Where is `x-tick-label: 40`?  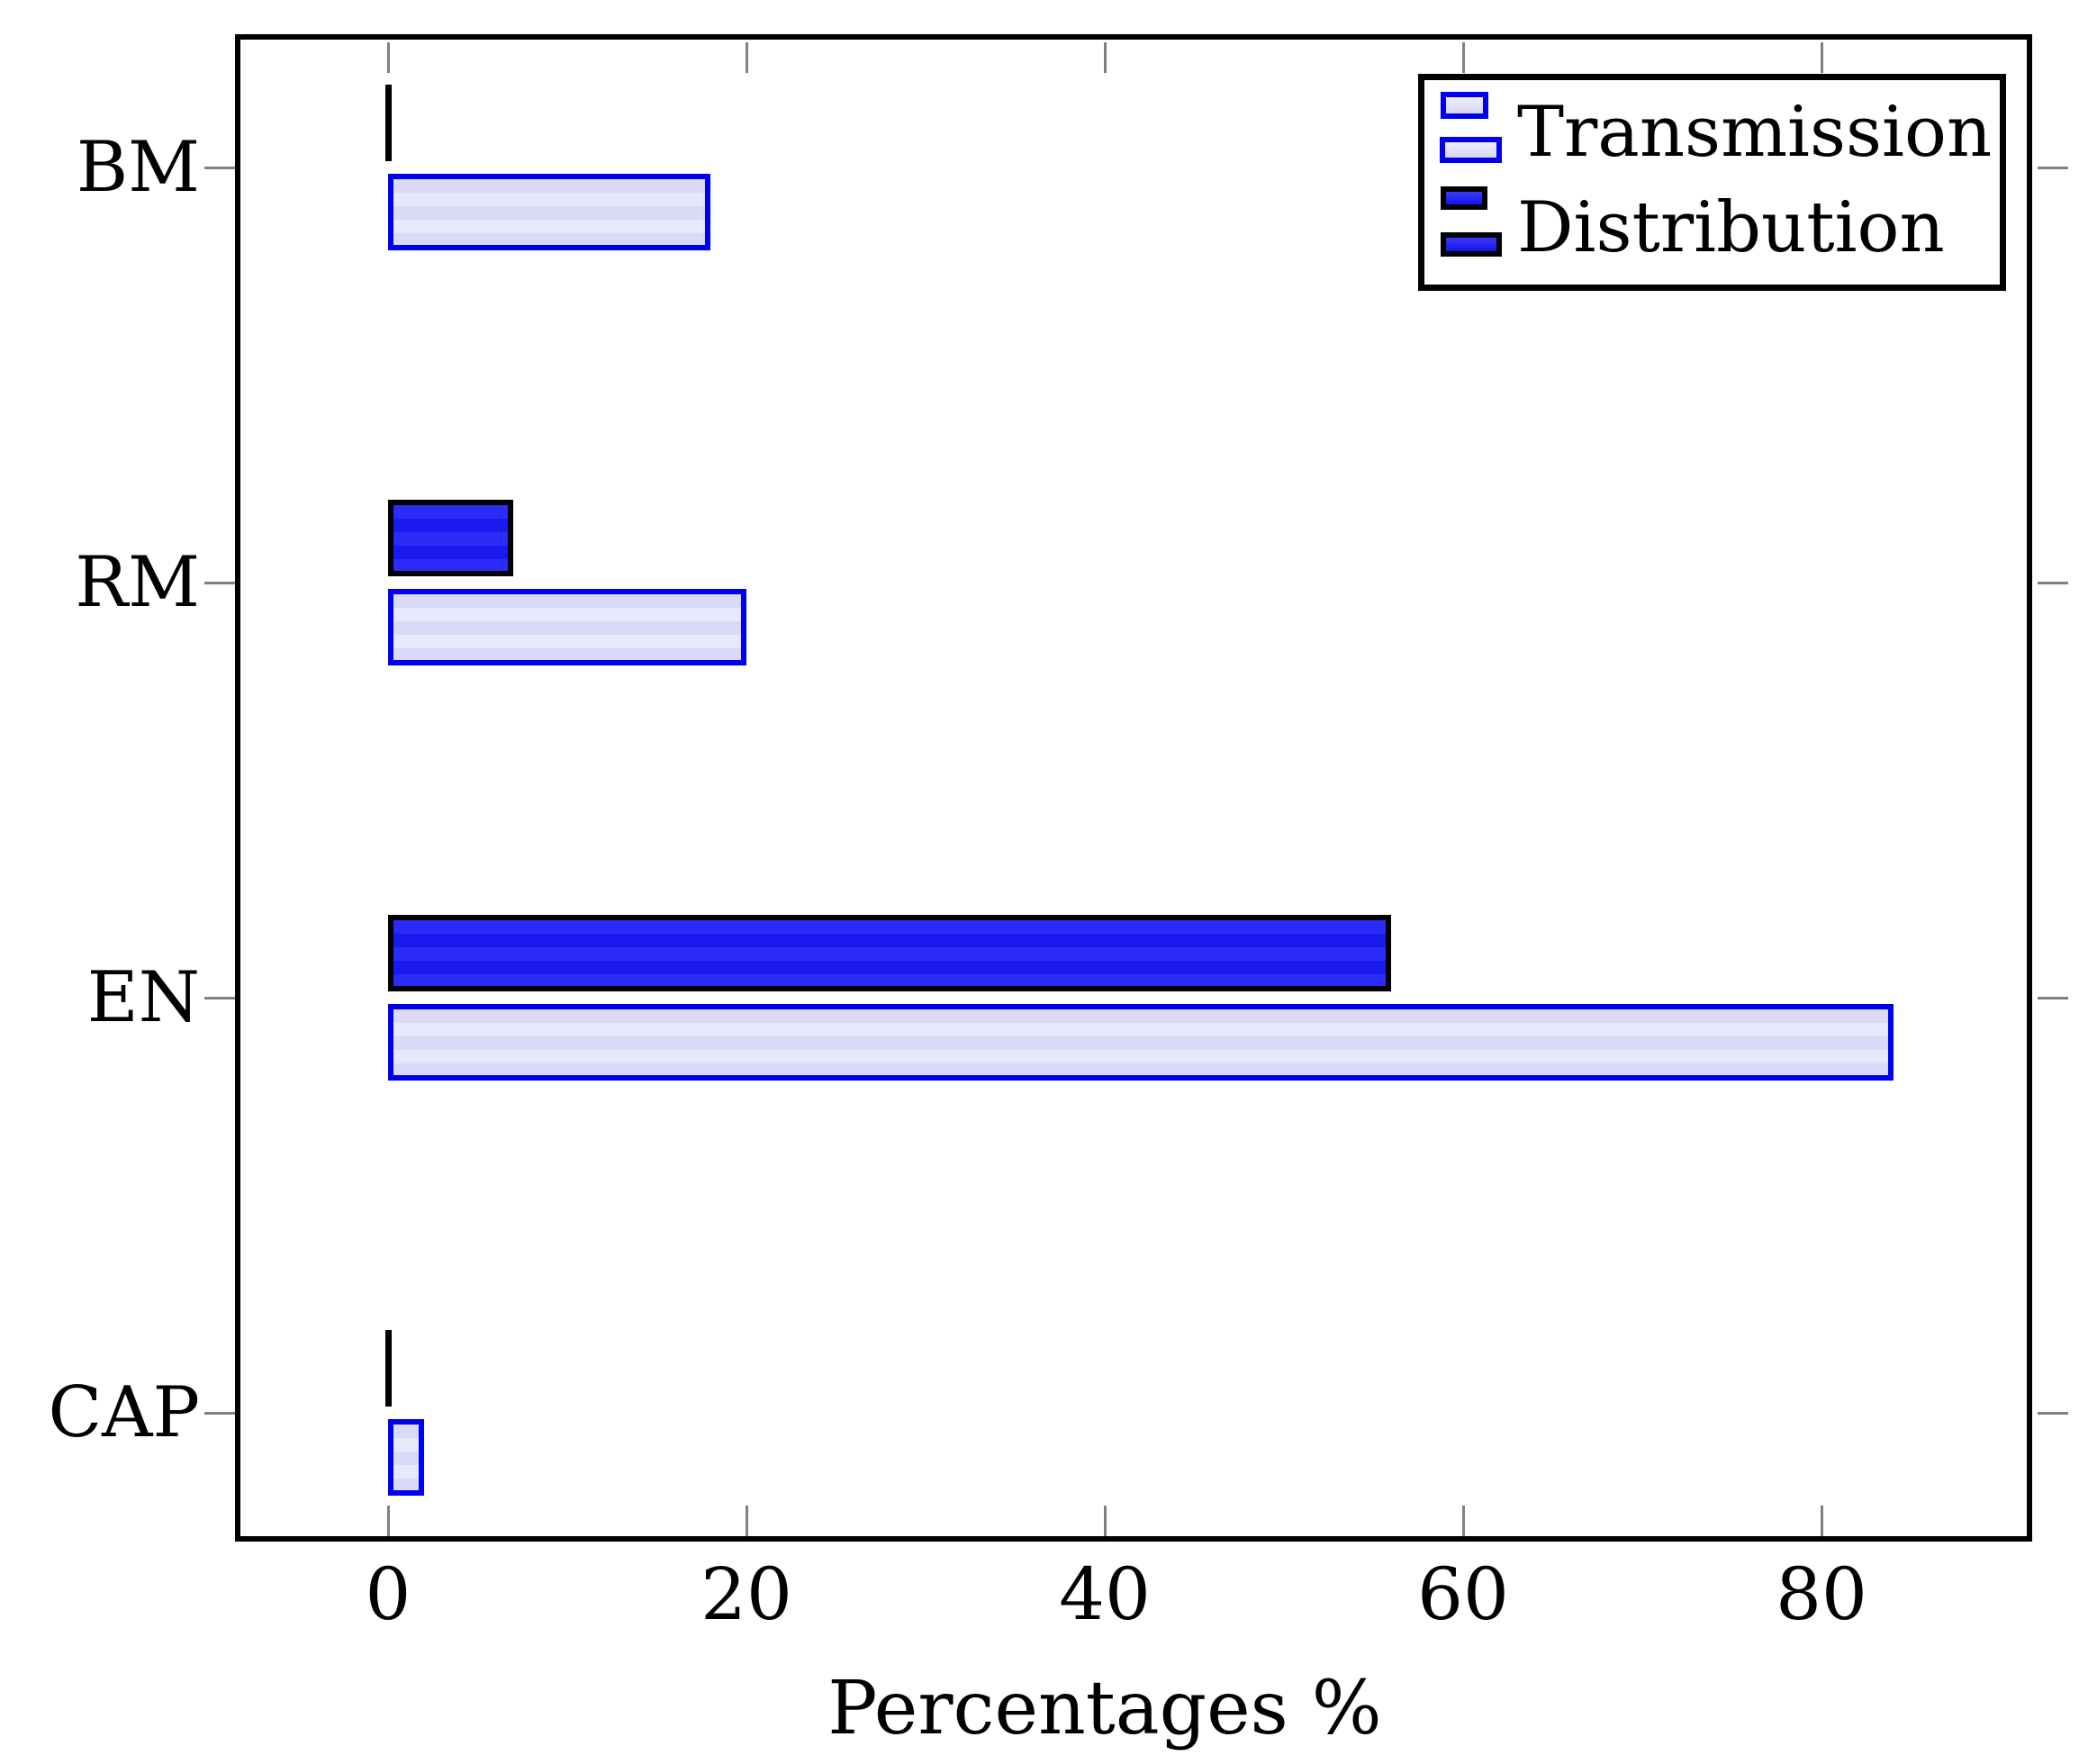
x-tick-label: 40 is located at coordinates (1105, 1594).